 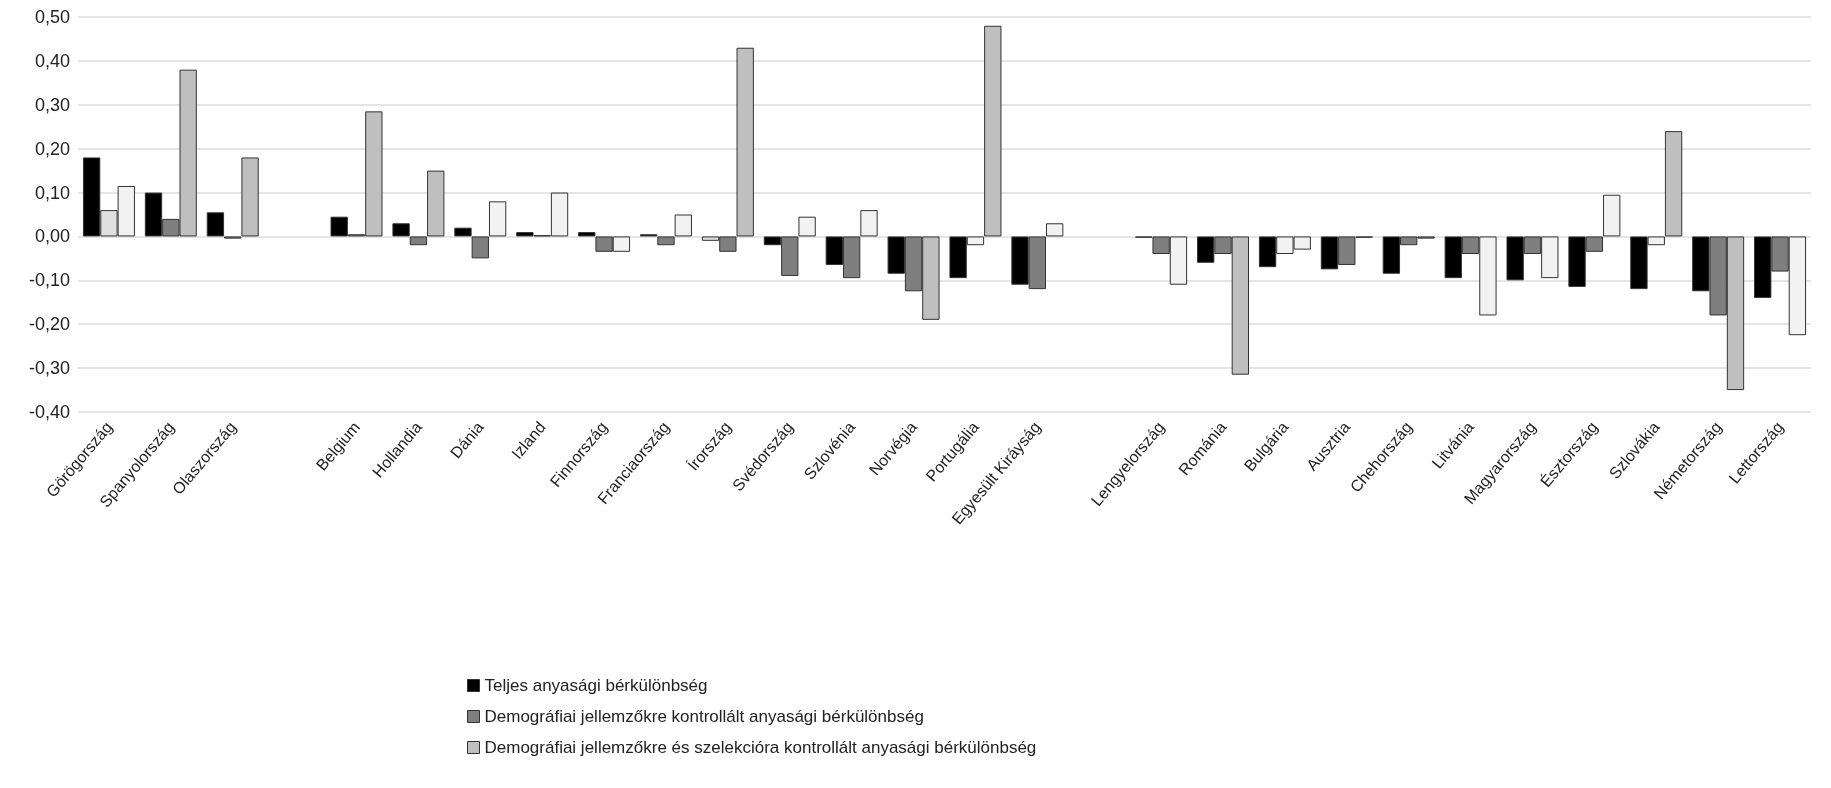 I want to click on legend-label: Demográfiai jellemzőkre kontrollált anyasági bérkülönbség, so click(x=704, y=716).